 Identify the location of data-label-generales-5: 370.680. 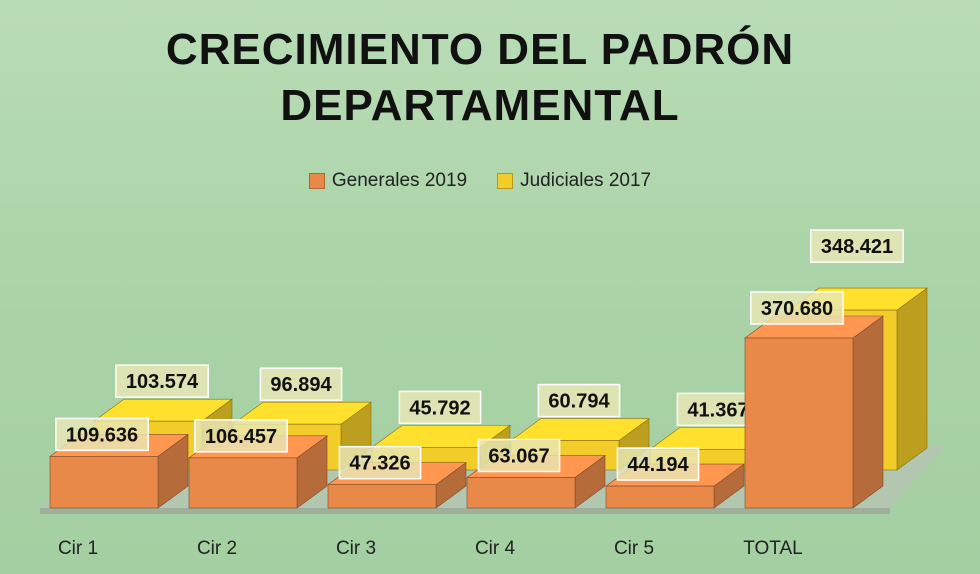
(797, 309).